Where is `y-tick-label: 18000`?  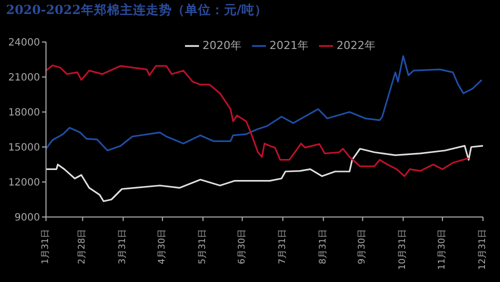 y-tick-label: 18000 is located at coordinates (24, 113).